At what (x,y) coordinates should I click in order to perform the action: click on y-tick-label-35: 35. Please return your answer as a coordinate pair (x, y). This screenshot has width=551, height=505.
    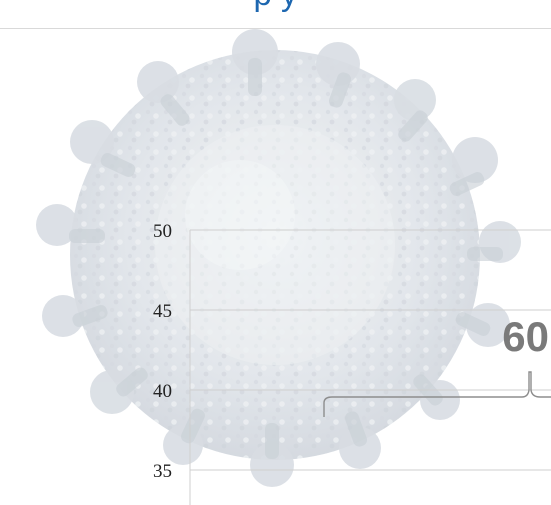
    Looking at the image, I should click on (162, 471).